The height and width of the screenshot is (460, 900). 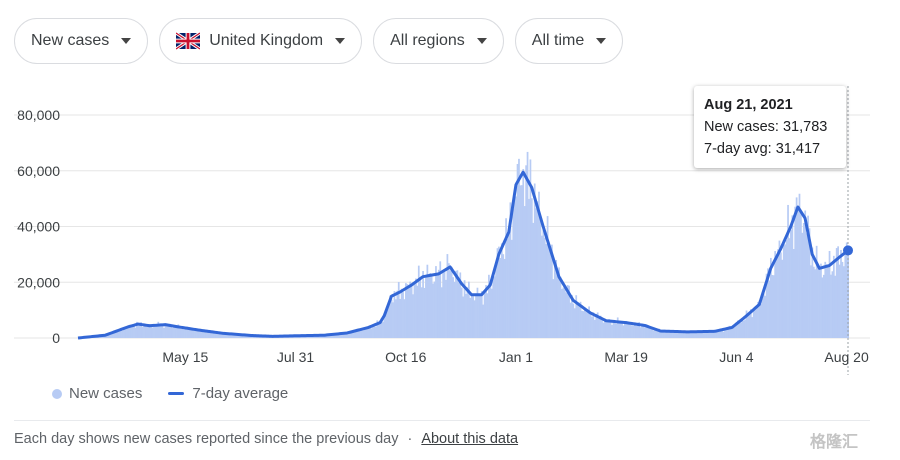 What do you see at coordinates (748, 105) in the screenshot?
I see `tooltip-date: Aug 21, 2021` at bounding box center [748, 105].